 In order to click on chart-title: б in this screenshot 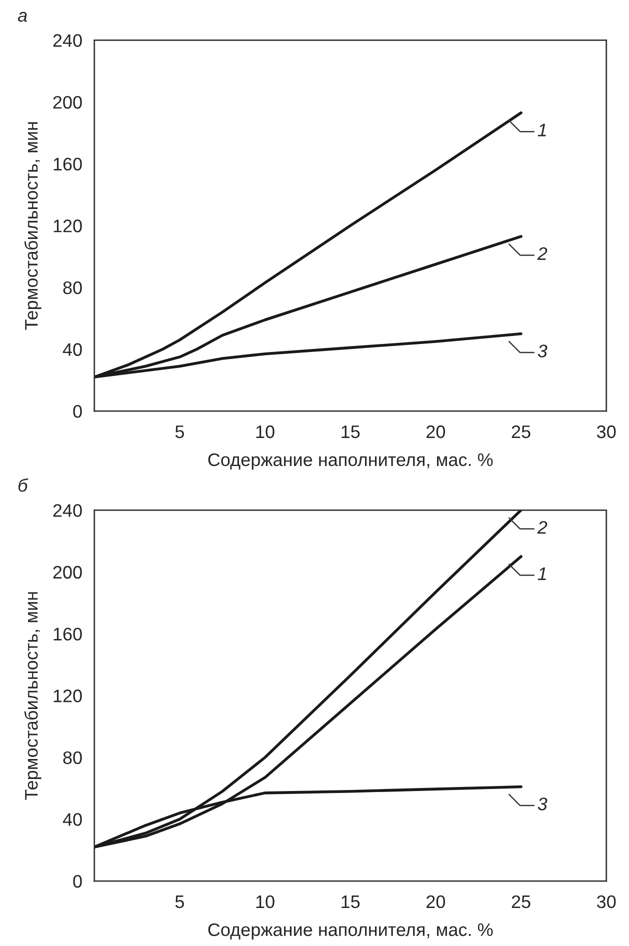, I will do `click(23, 485)`.